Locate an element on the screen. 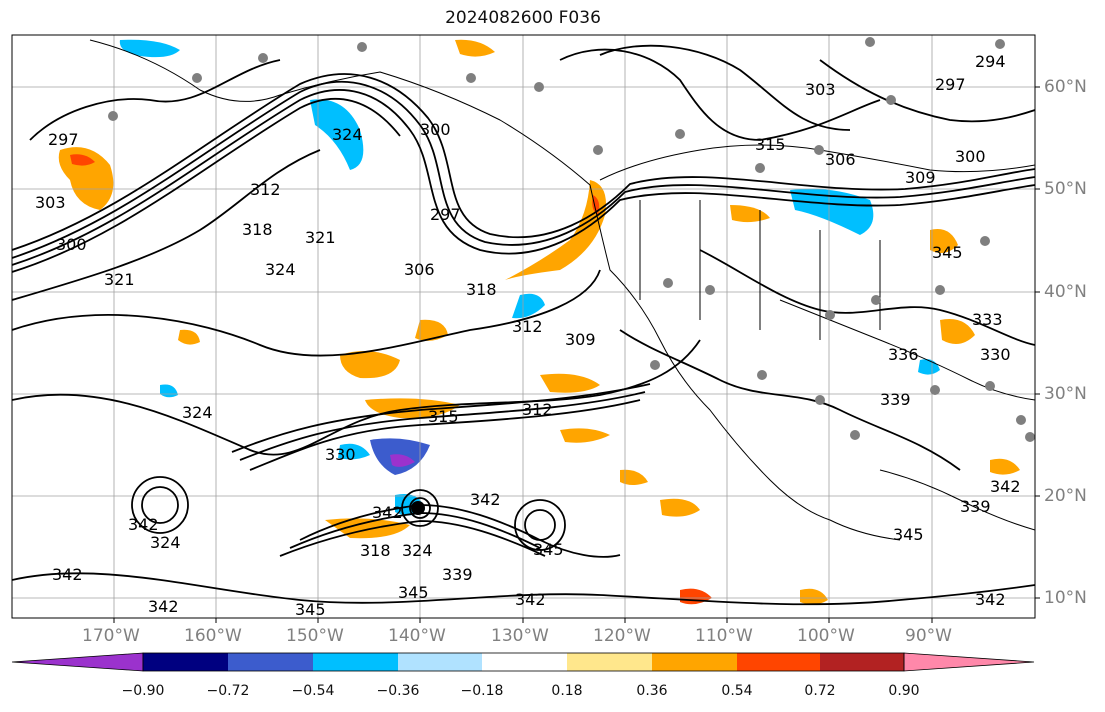  lon-label: 90°W is located at coordinates (928, 636).